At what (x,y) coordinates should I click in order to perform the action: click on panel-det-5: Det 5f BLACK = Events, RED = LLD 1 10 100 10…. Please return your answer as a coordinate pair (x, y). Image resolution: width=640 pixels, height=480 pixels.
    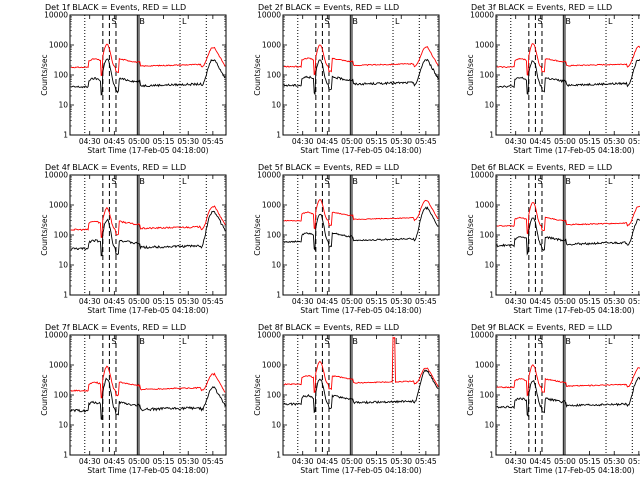
    Looking at the image, I should click on (346, 239).